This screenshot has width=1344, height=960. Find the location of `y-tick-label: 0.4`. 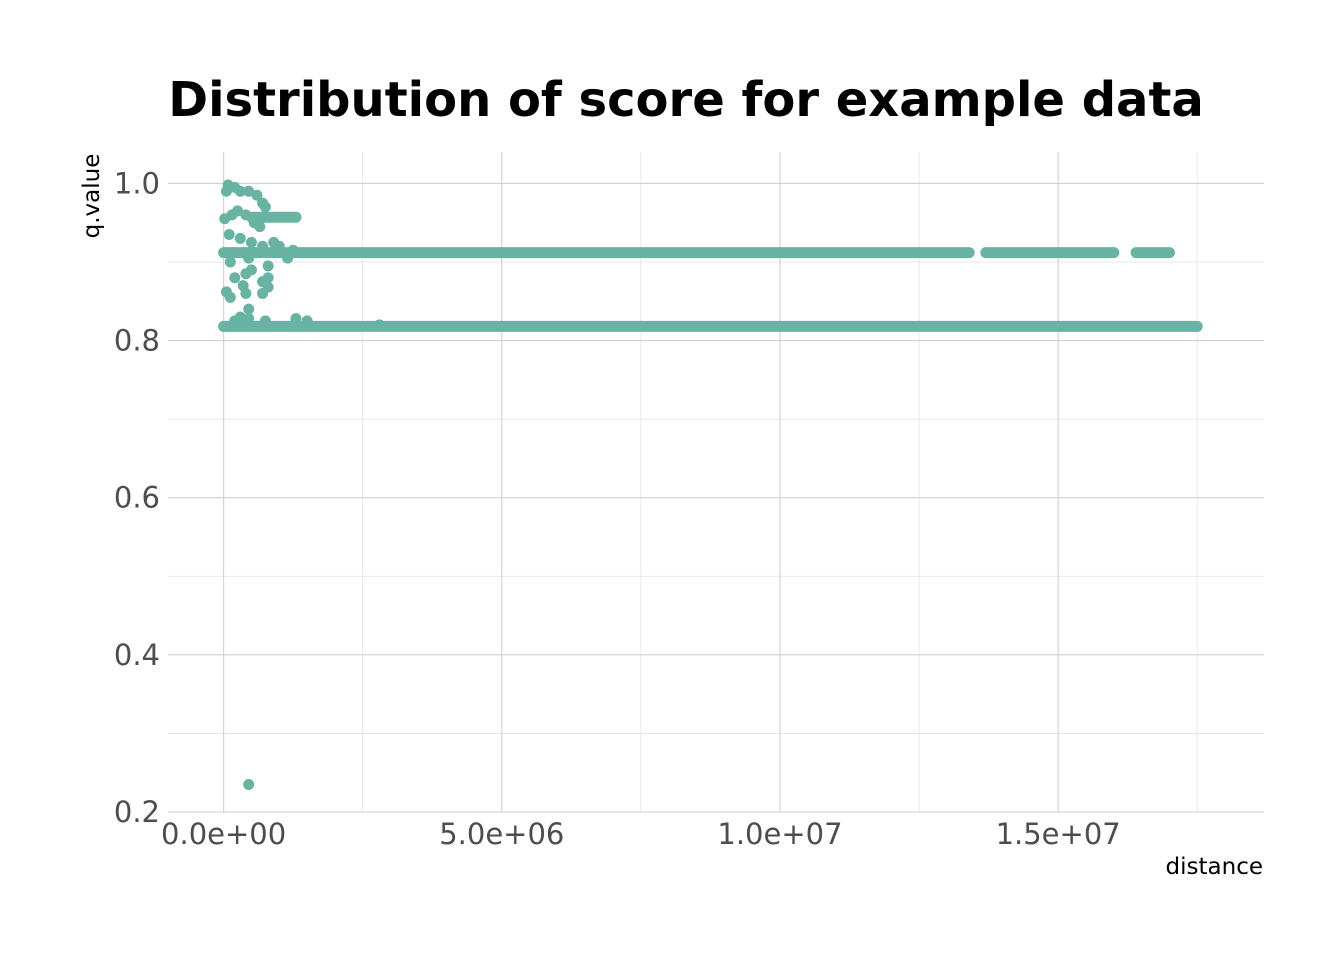

y-tick-label: 0.4 is located at coordinates (137, 655).